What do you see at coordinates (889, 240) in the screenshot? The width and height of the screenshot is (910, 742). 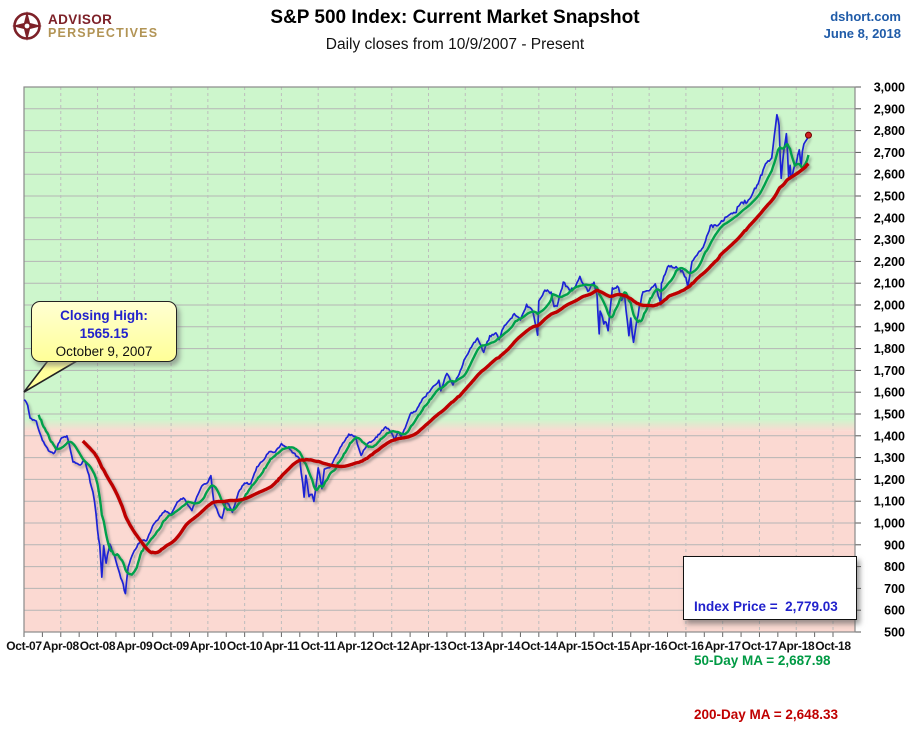 I see `y-axis-label: 2,300` at bounding box center [889, 240].